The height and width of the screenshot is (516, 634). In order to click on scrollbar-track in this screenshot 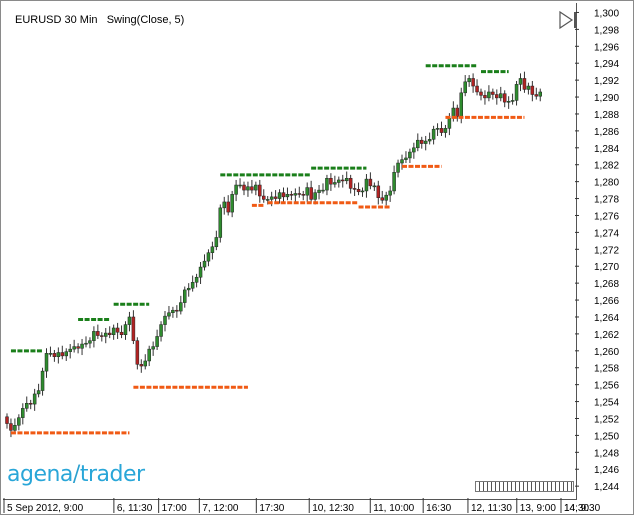, I will do `click(524, 486)`.